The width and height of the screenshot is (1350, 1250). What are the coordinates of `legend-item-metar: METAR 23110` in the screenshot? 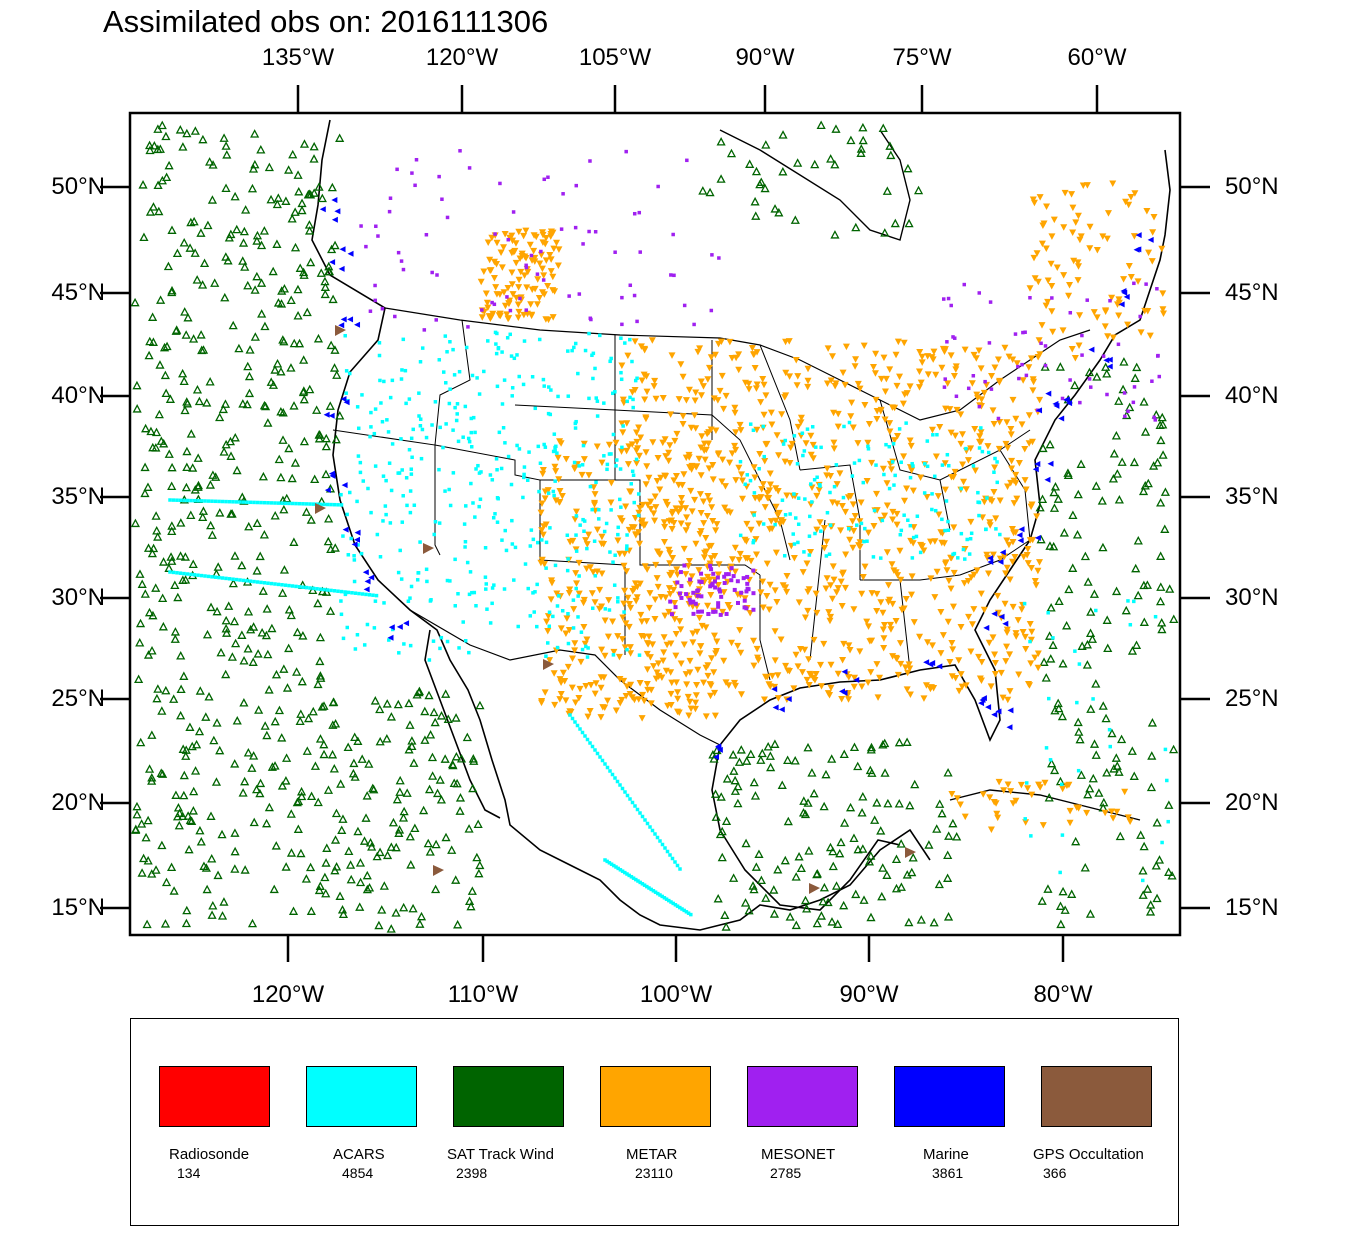 It's located at (647, 1123).